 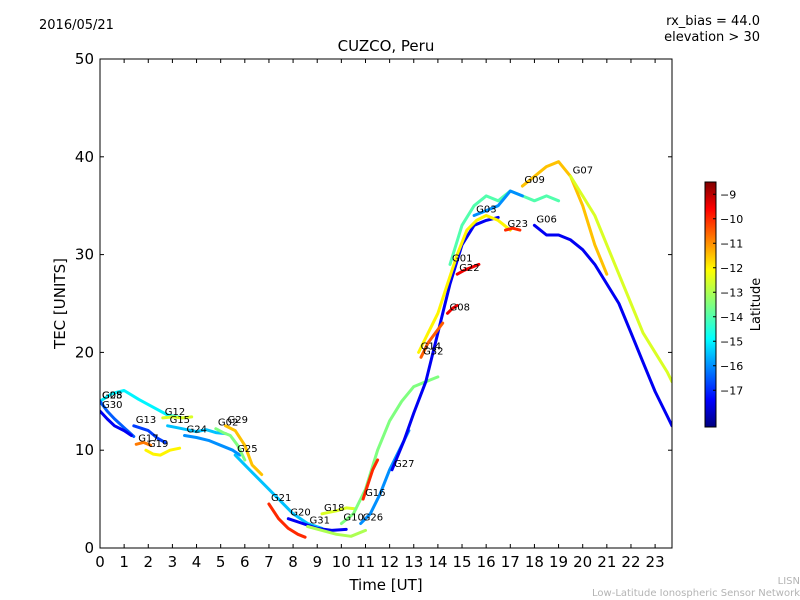 I want to click on series-label-g10: G10, so click(x=353, y=518).